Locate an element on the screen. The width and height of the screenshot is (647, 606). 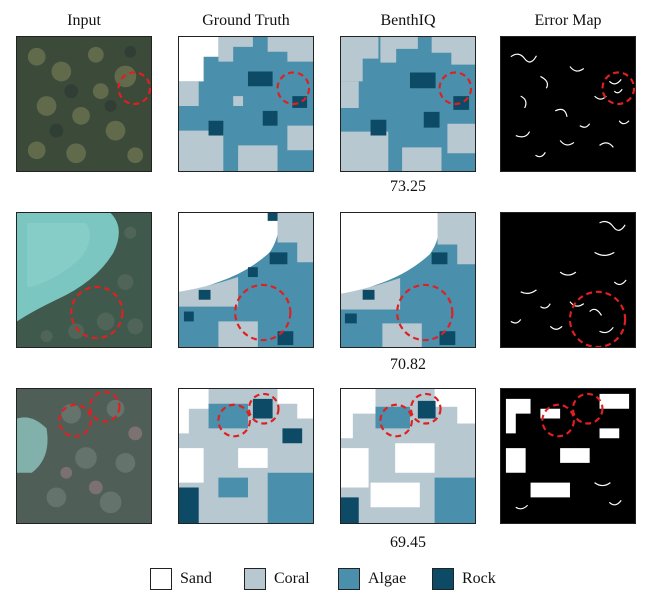
row2-ground-truth-map is located at coordinates (246, 280).